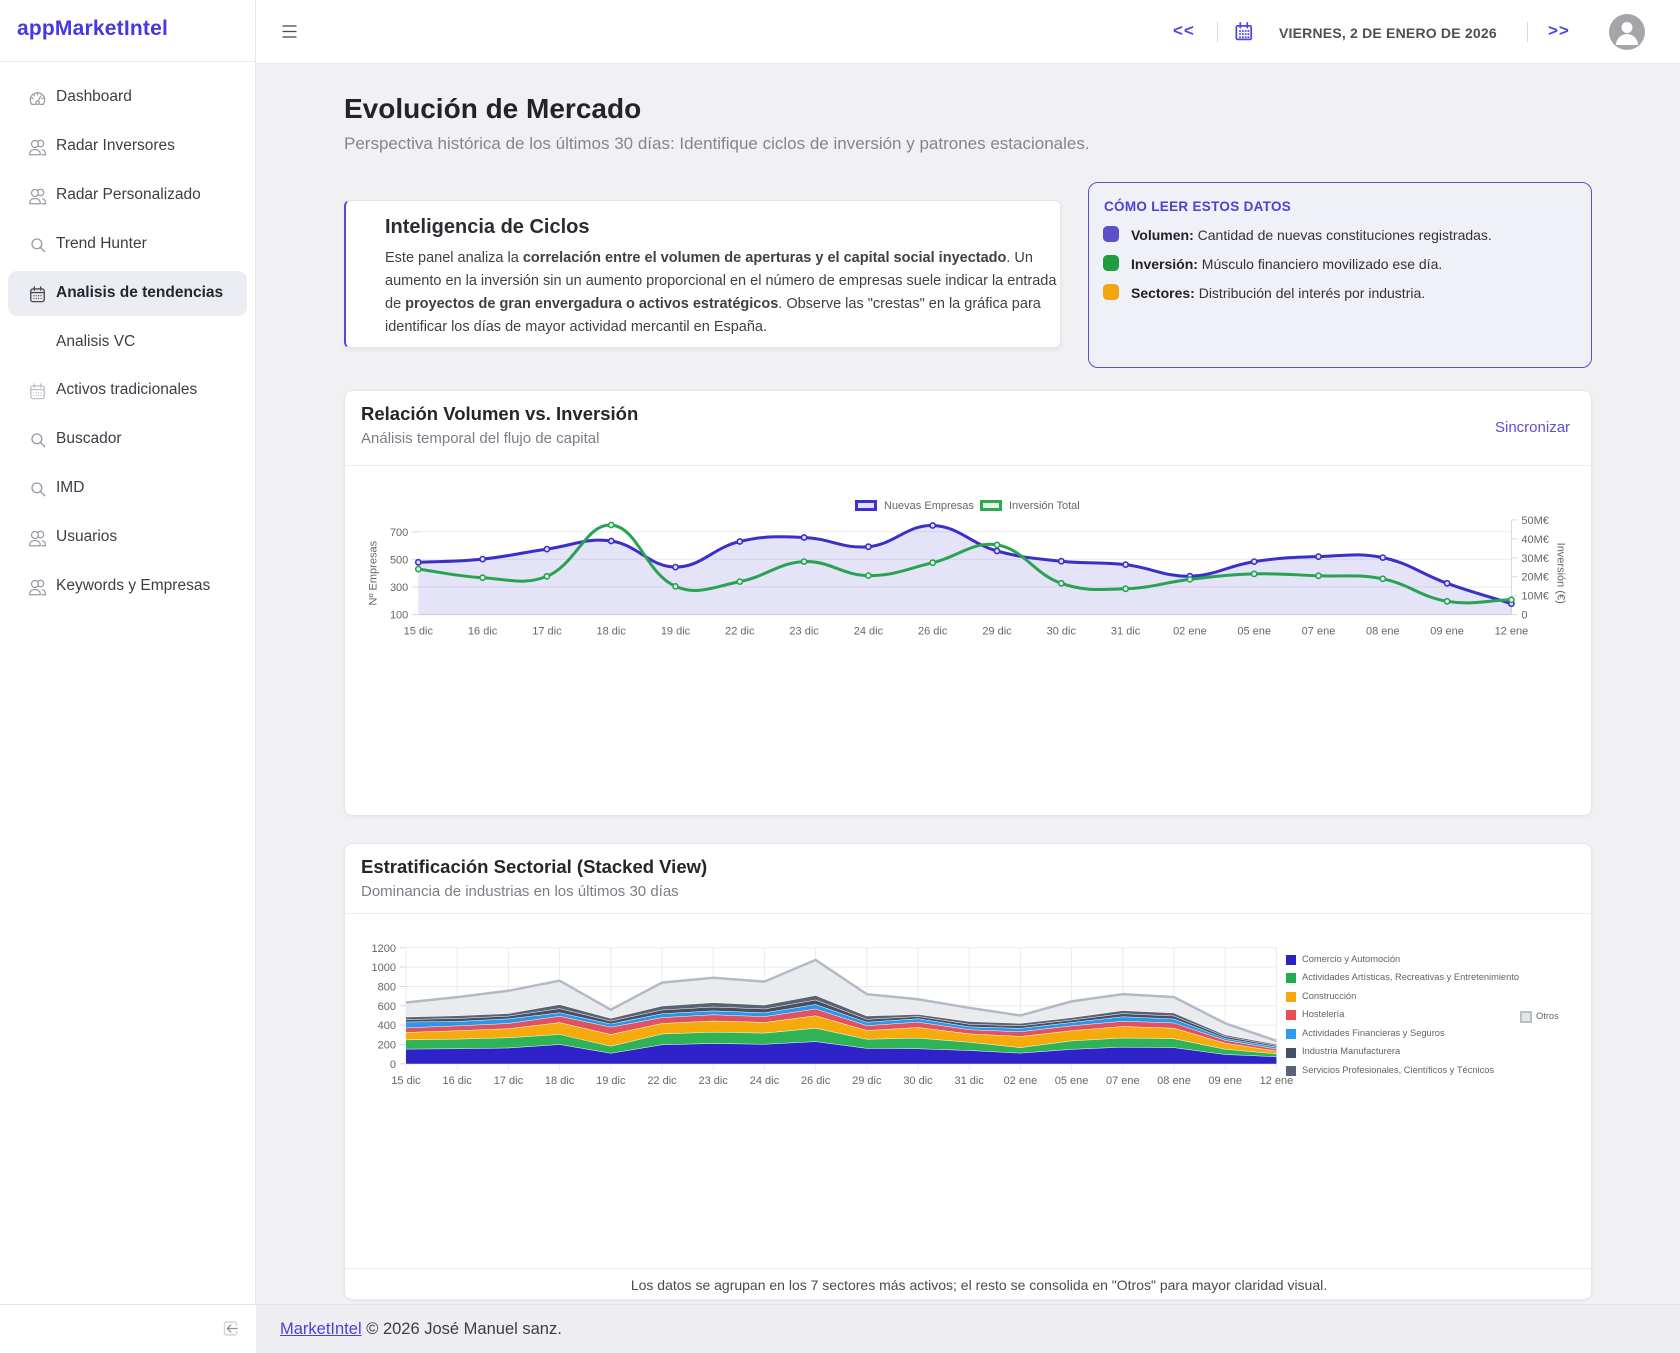  I want to click on svg-text: 600, so click(387, 1007).